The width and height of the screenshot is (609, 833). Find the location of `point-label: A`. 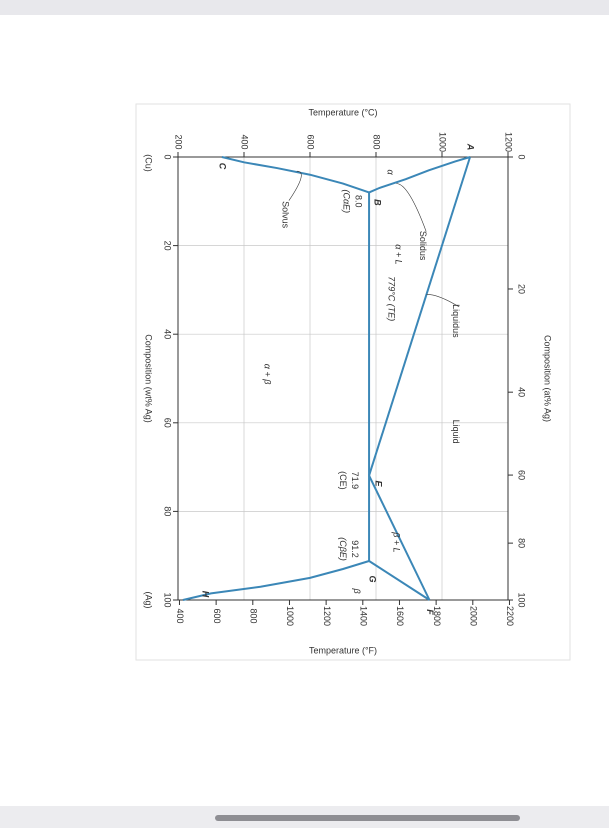

point-label: A is located at coordinates (471, 147).